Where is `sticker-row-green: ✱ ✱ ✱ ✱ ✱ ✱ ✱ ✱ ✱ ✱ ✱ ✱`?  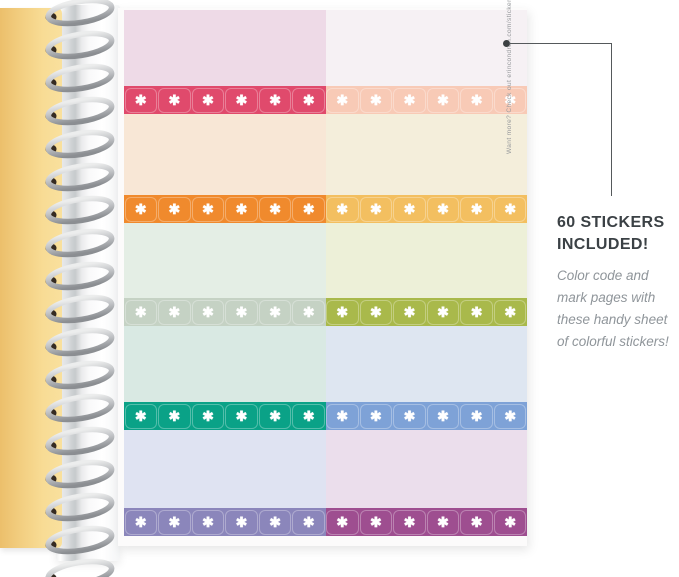 sticker-row-green: ✱ ✱ ✱ ✱ ✱ ✱ ✱ ✱ ✱ ✱ ✱ ✱ is located at coordinates (325, 274).